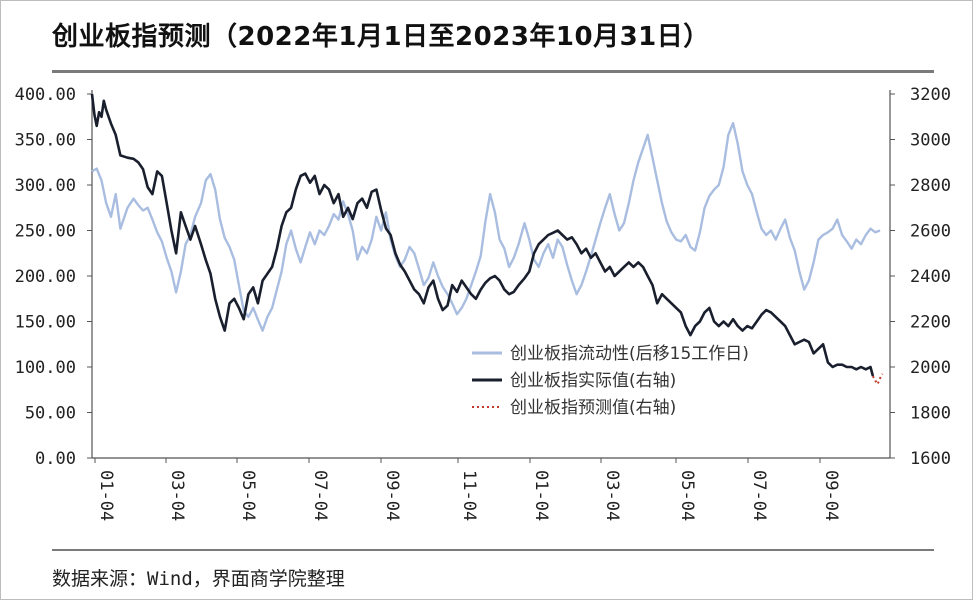 The height and width of the screenshot is (600, 973). What do you see at coordinates (930, 368) in the screenshot?
I see `y-right-tick-label: 2000` at bounding box center [930, 368].